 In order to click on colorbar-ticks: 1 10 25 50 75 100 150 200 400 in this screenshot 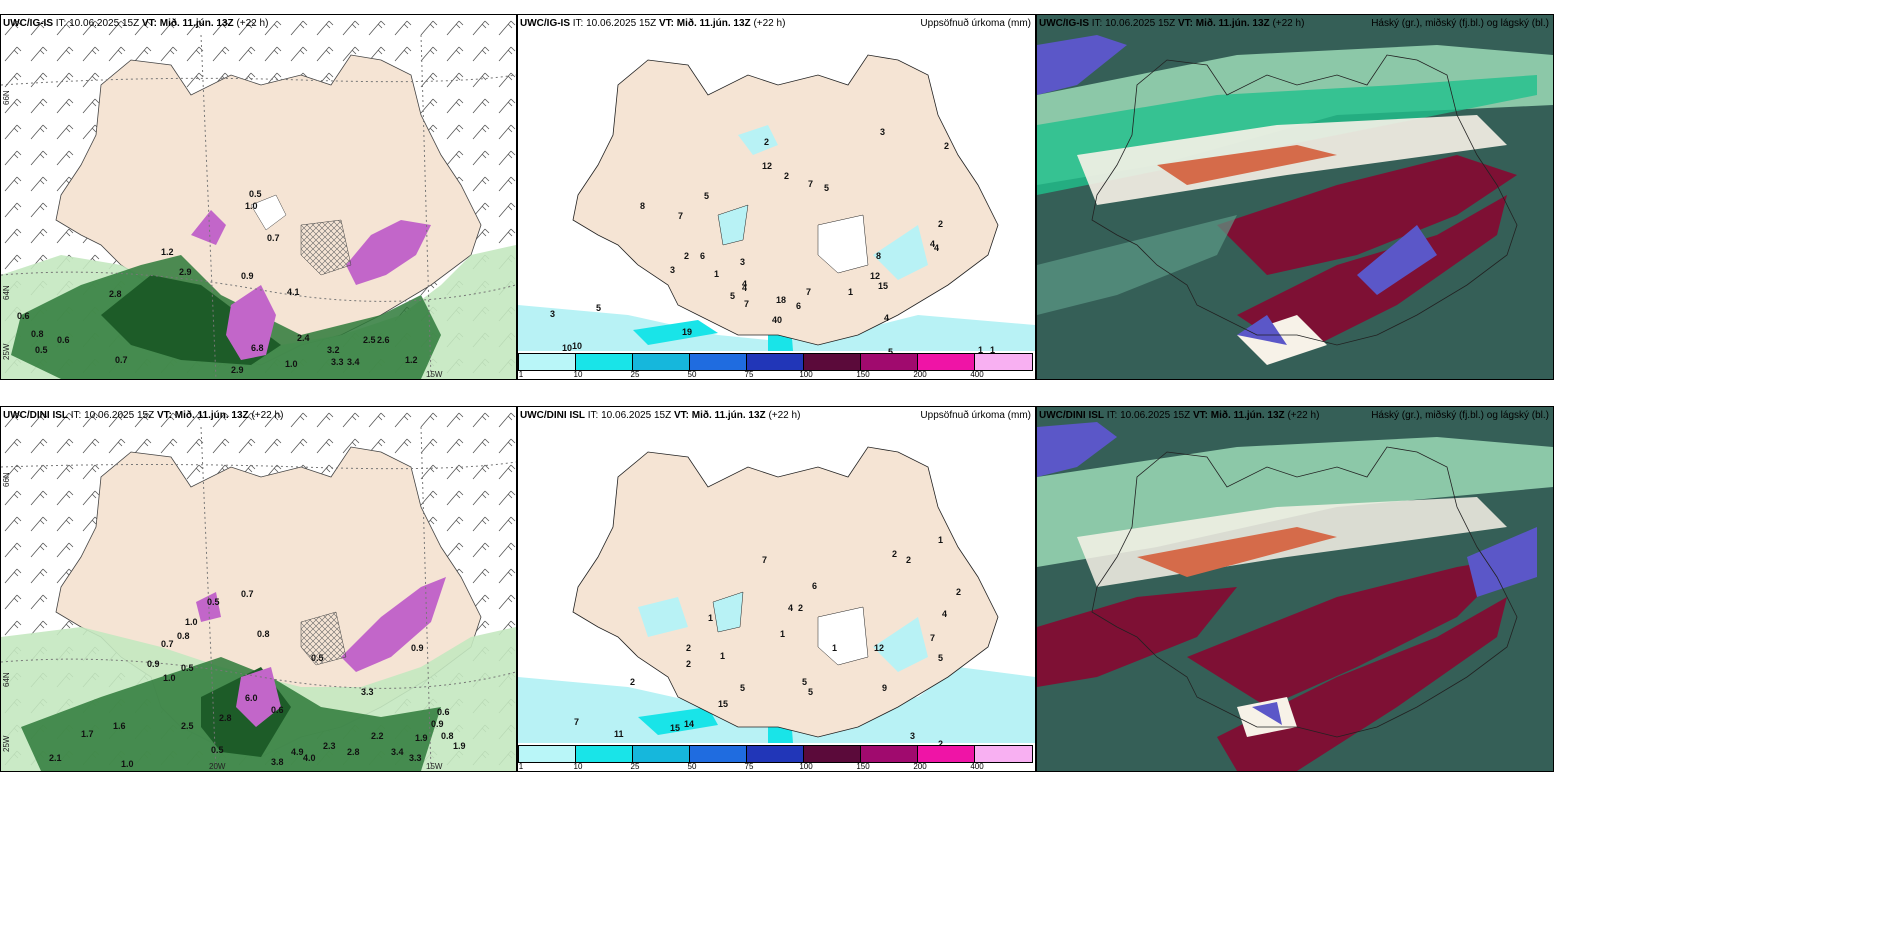, I will do `click(776, 374)`.